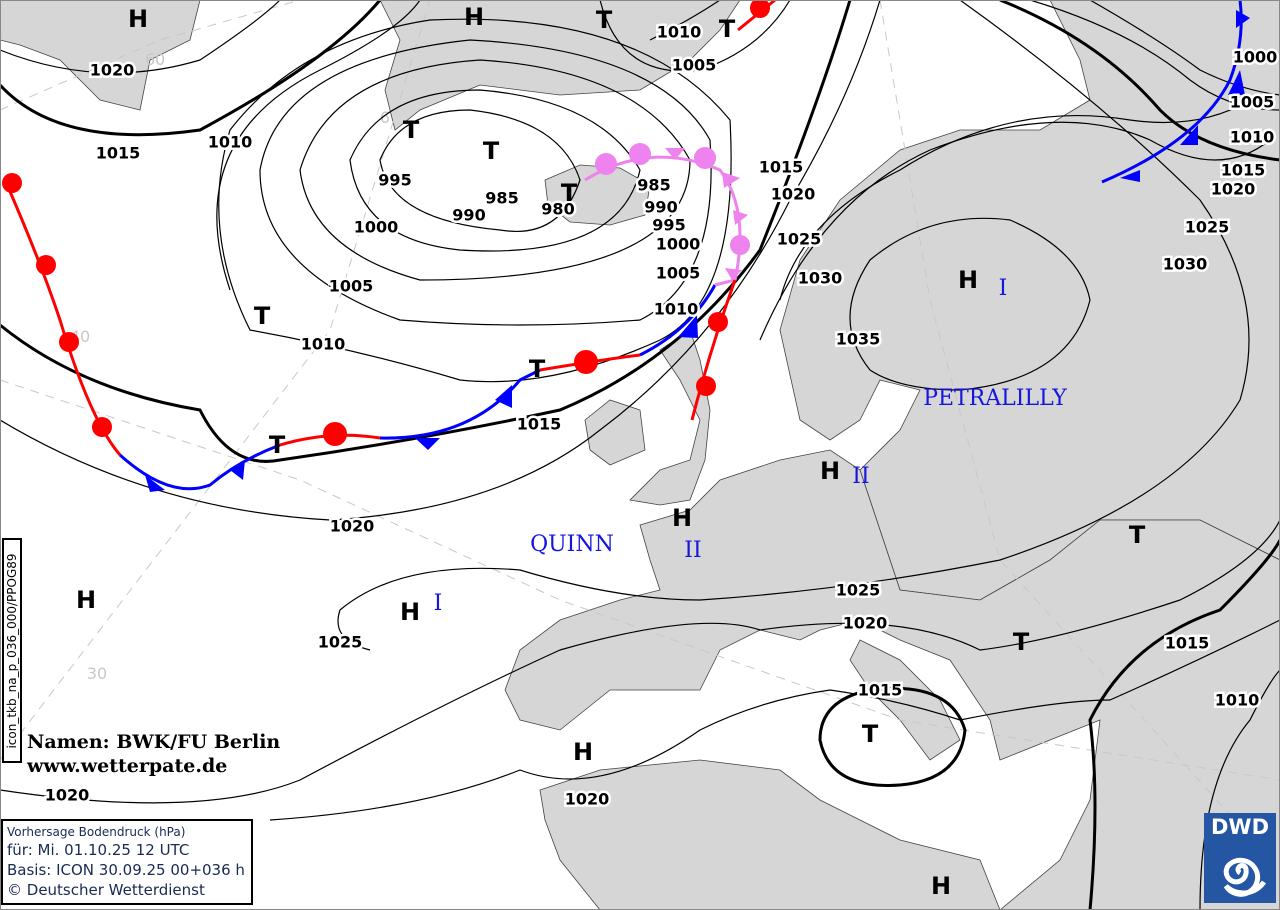  Describe the element at coordinates (597, 195) in the screenshot. I see `iceland` at that location.